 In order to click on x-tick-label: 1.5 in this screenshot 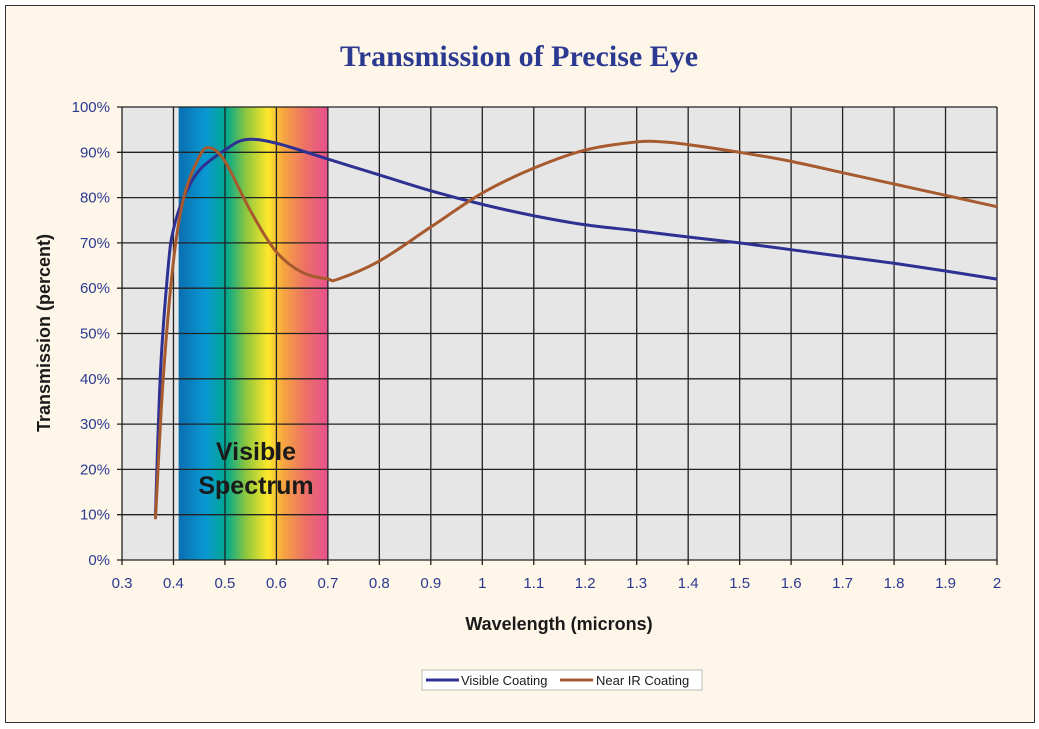, I will do `click(739, 583)`.